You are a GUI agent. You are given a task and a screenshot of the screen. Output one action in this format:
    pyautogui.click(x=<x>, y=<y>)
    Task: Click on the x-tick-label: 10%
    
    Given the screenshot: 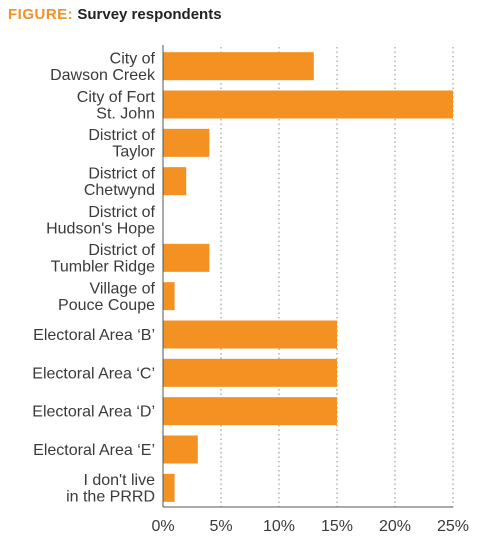 What is the action you would take?
    pyautogui.click(x=279, y=526)
    